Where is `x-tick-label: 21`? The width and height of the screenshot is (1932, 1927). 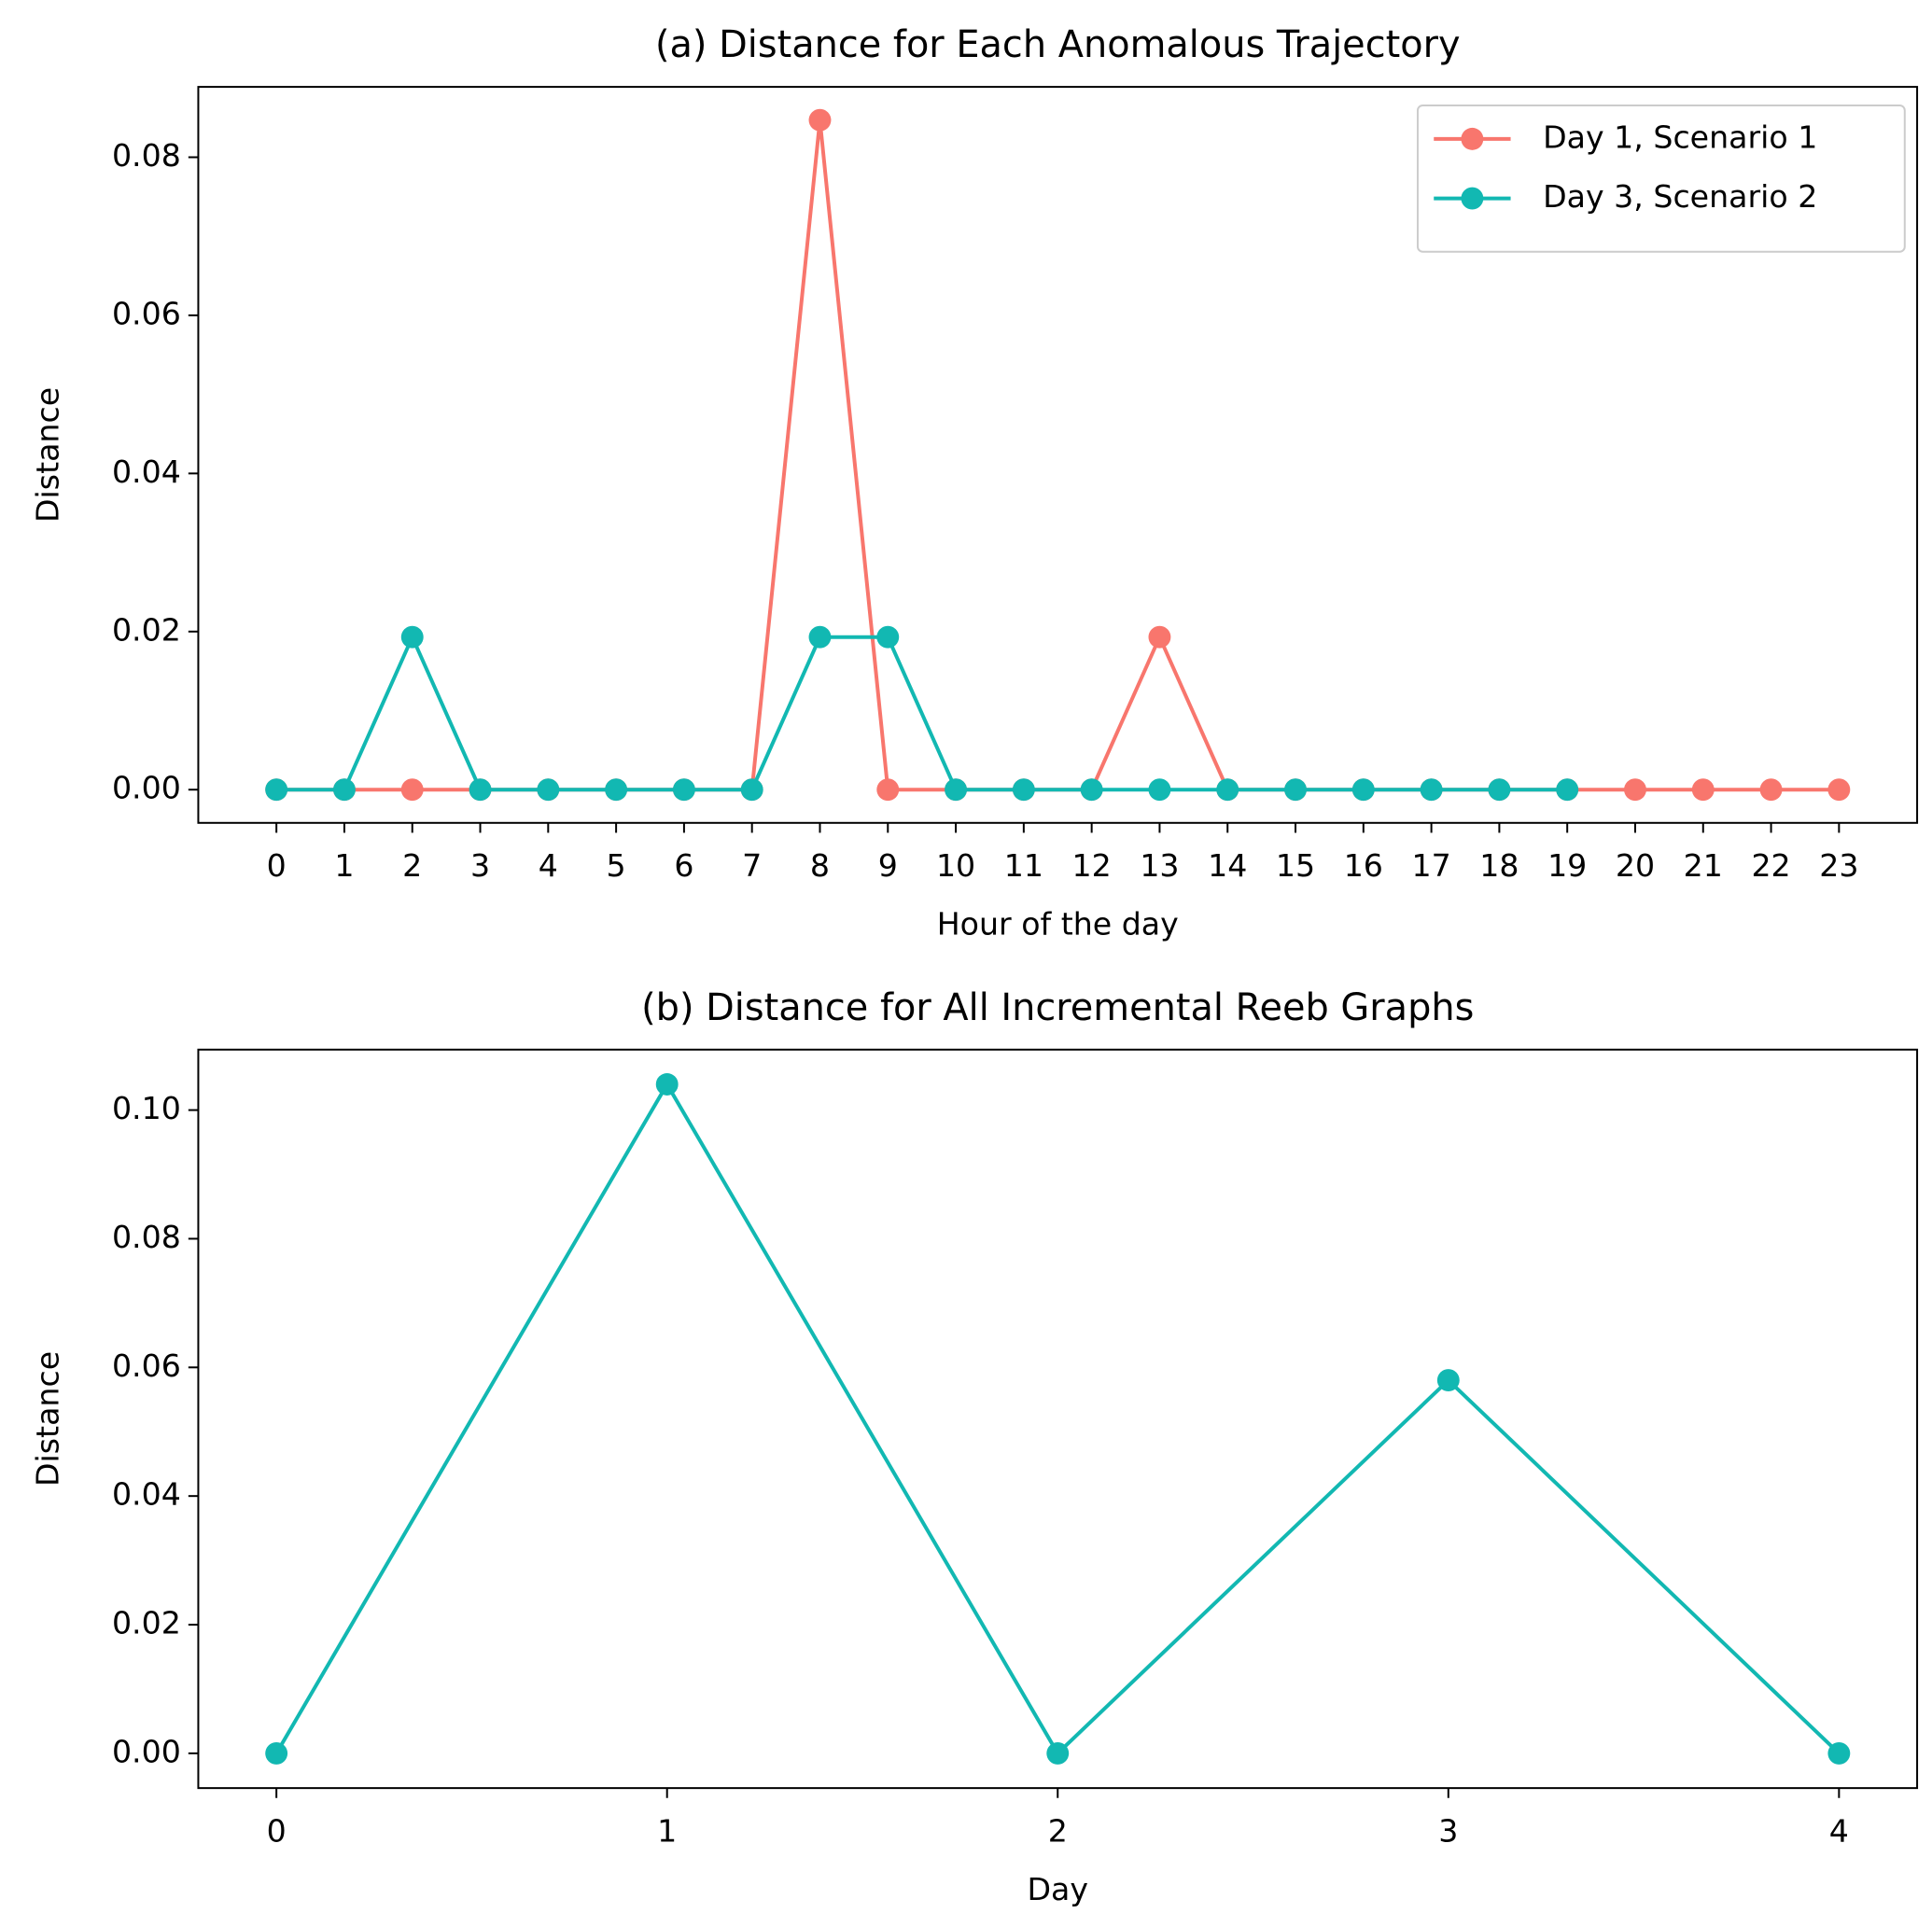
x-tick-label: 21 is located at coordinates (1703, 865).